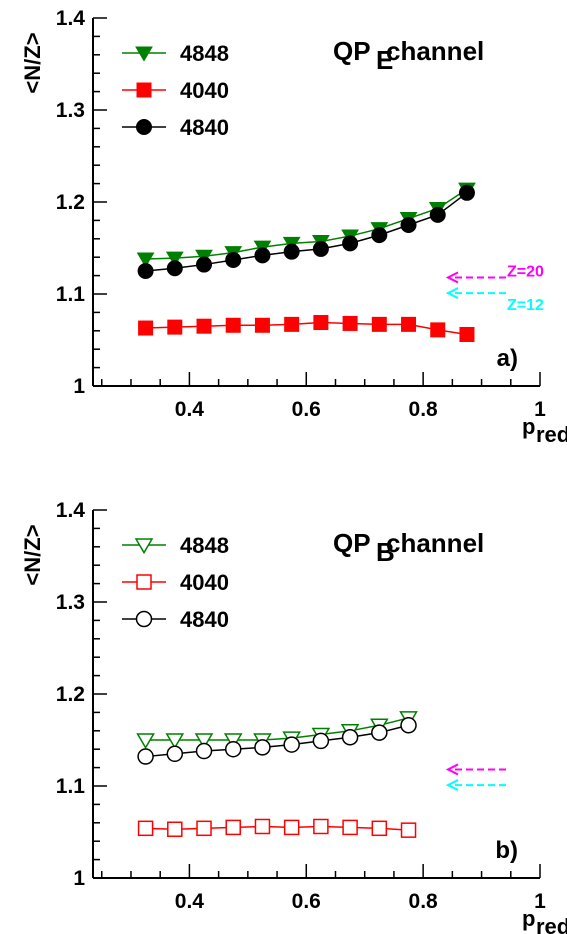  I want to click on reference-label: Z=12, so click(525, 305).